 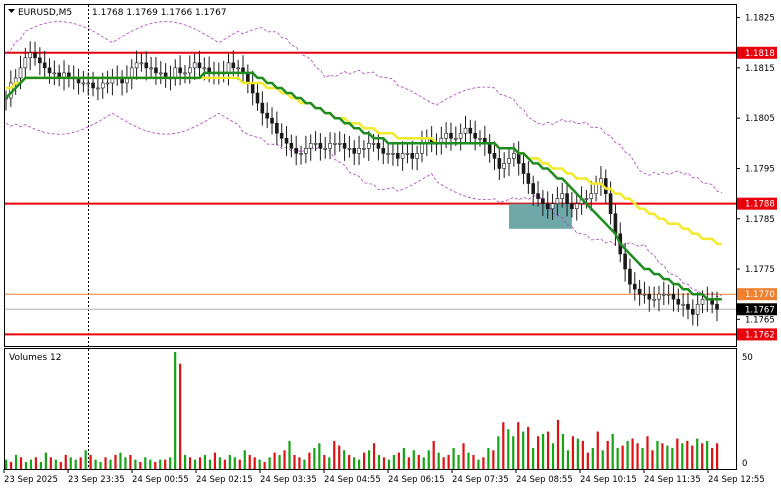 I want to click on price-tick-label: 1.1775, so click(x=760, y=270).